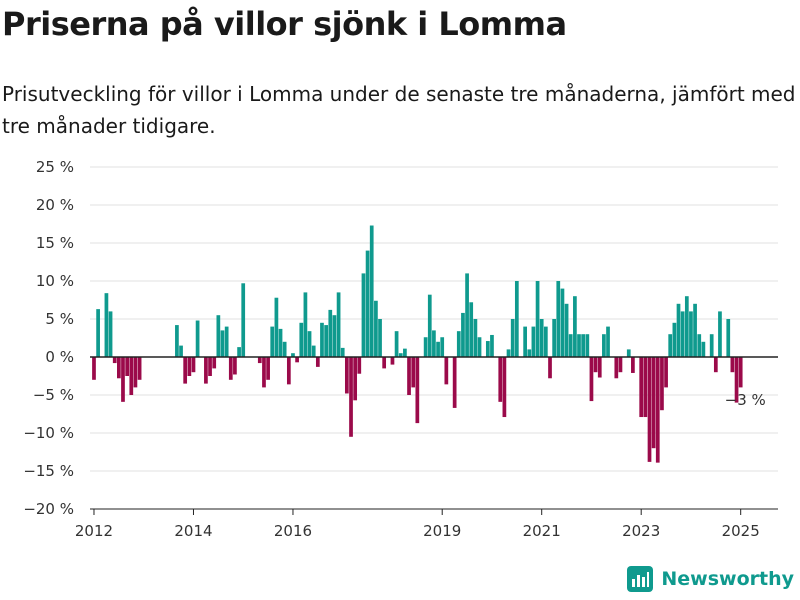 This screenshot has width=800, height=600. Describe the element at coordinates (193, 531) in the screenshot. I see `x-tick-label: 2014` at that location.